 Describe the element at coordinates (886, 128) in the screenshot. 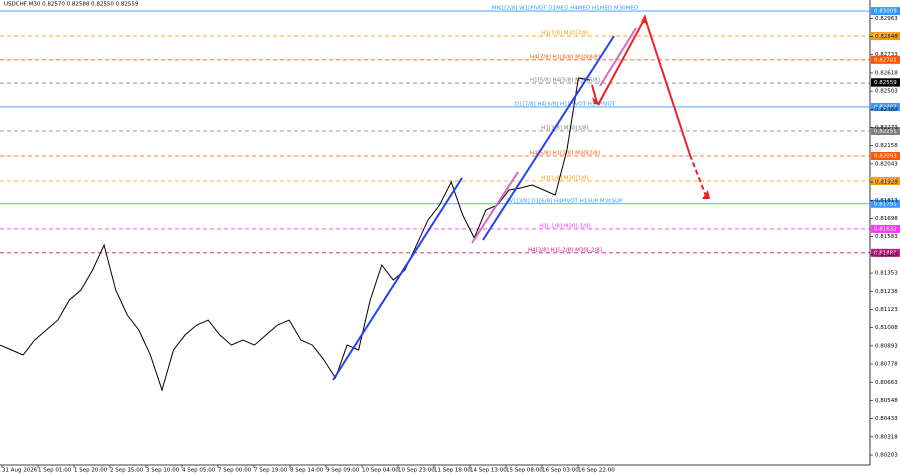

I see `y-tick-label: 0.82273` at that location.